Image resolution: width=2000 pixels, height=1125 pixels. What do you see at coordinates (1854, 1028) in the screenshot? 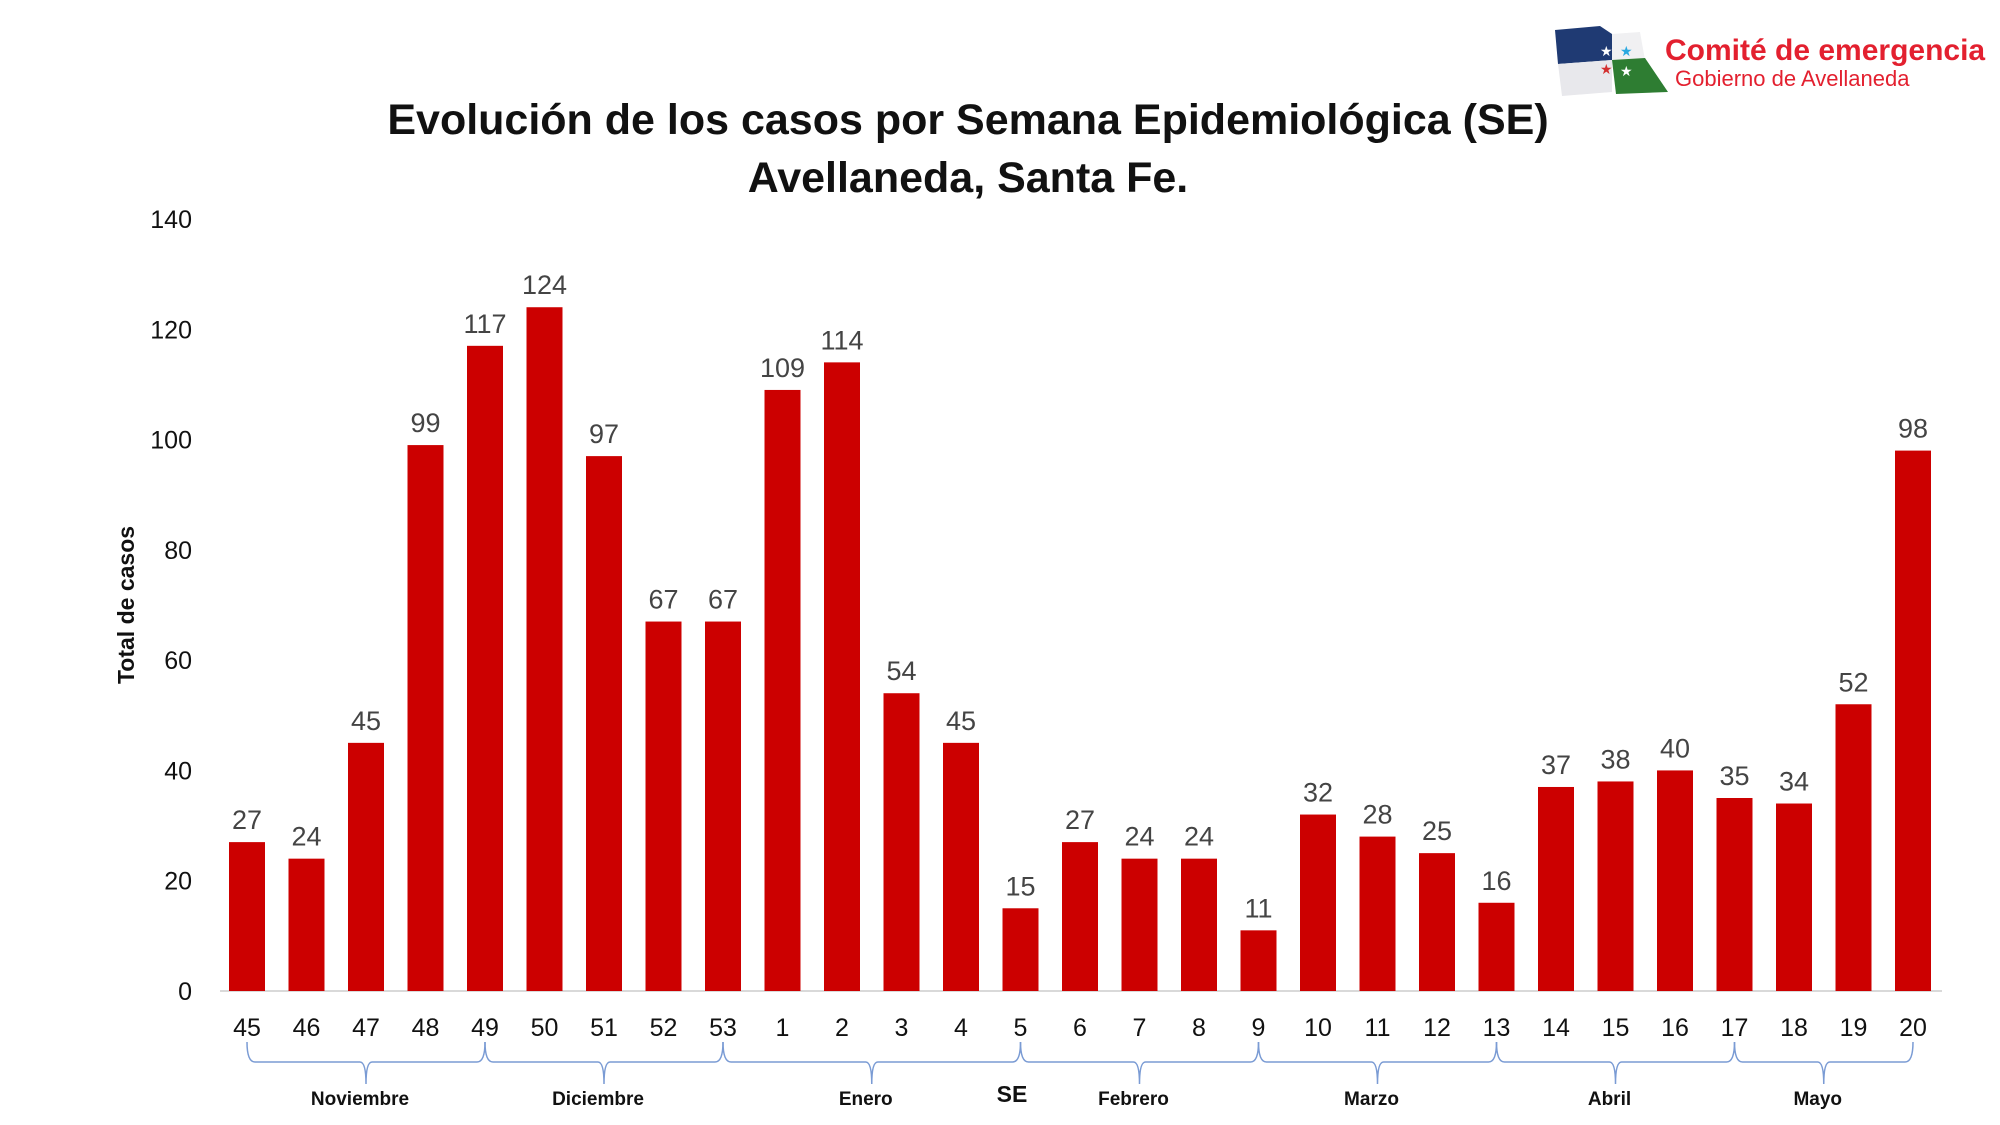
I see `x-tick-label: 19` at bounding box center [1854, 1028].